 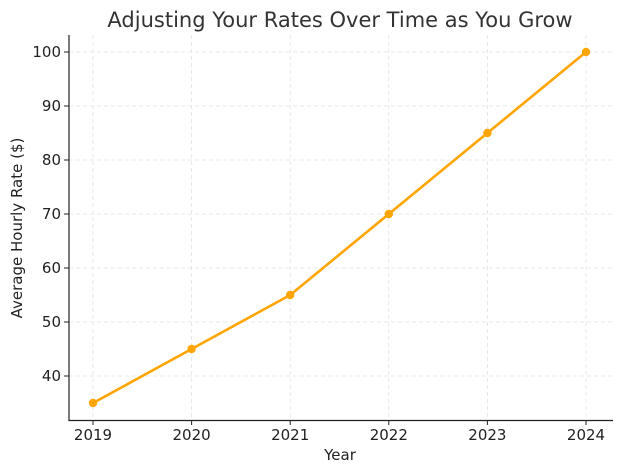 What do you see at coordinates (51, 268) in the screenshot?
I see `y-tick-label: 60` at bounding box center [51, 268].